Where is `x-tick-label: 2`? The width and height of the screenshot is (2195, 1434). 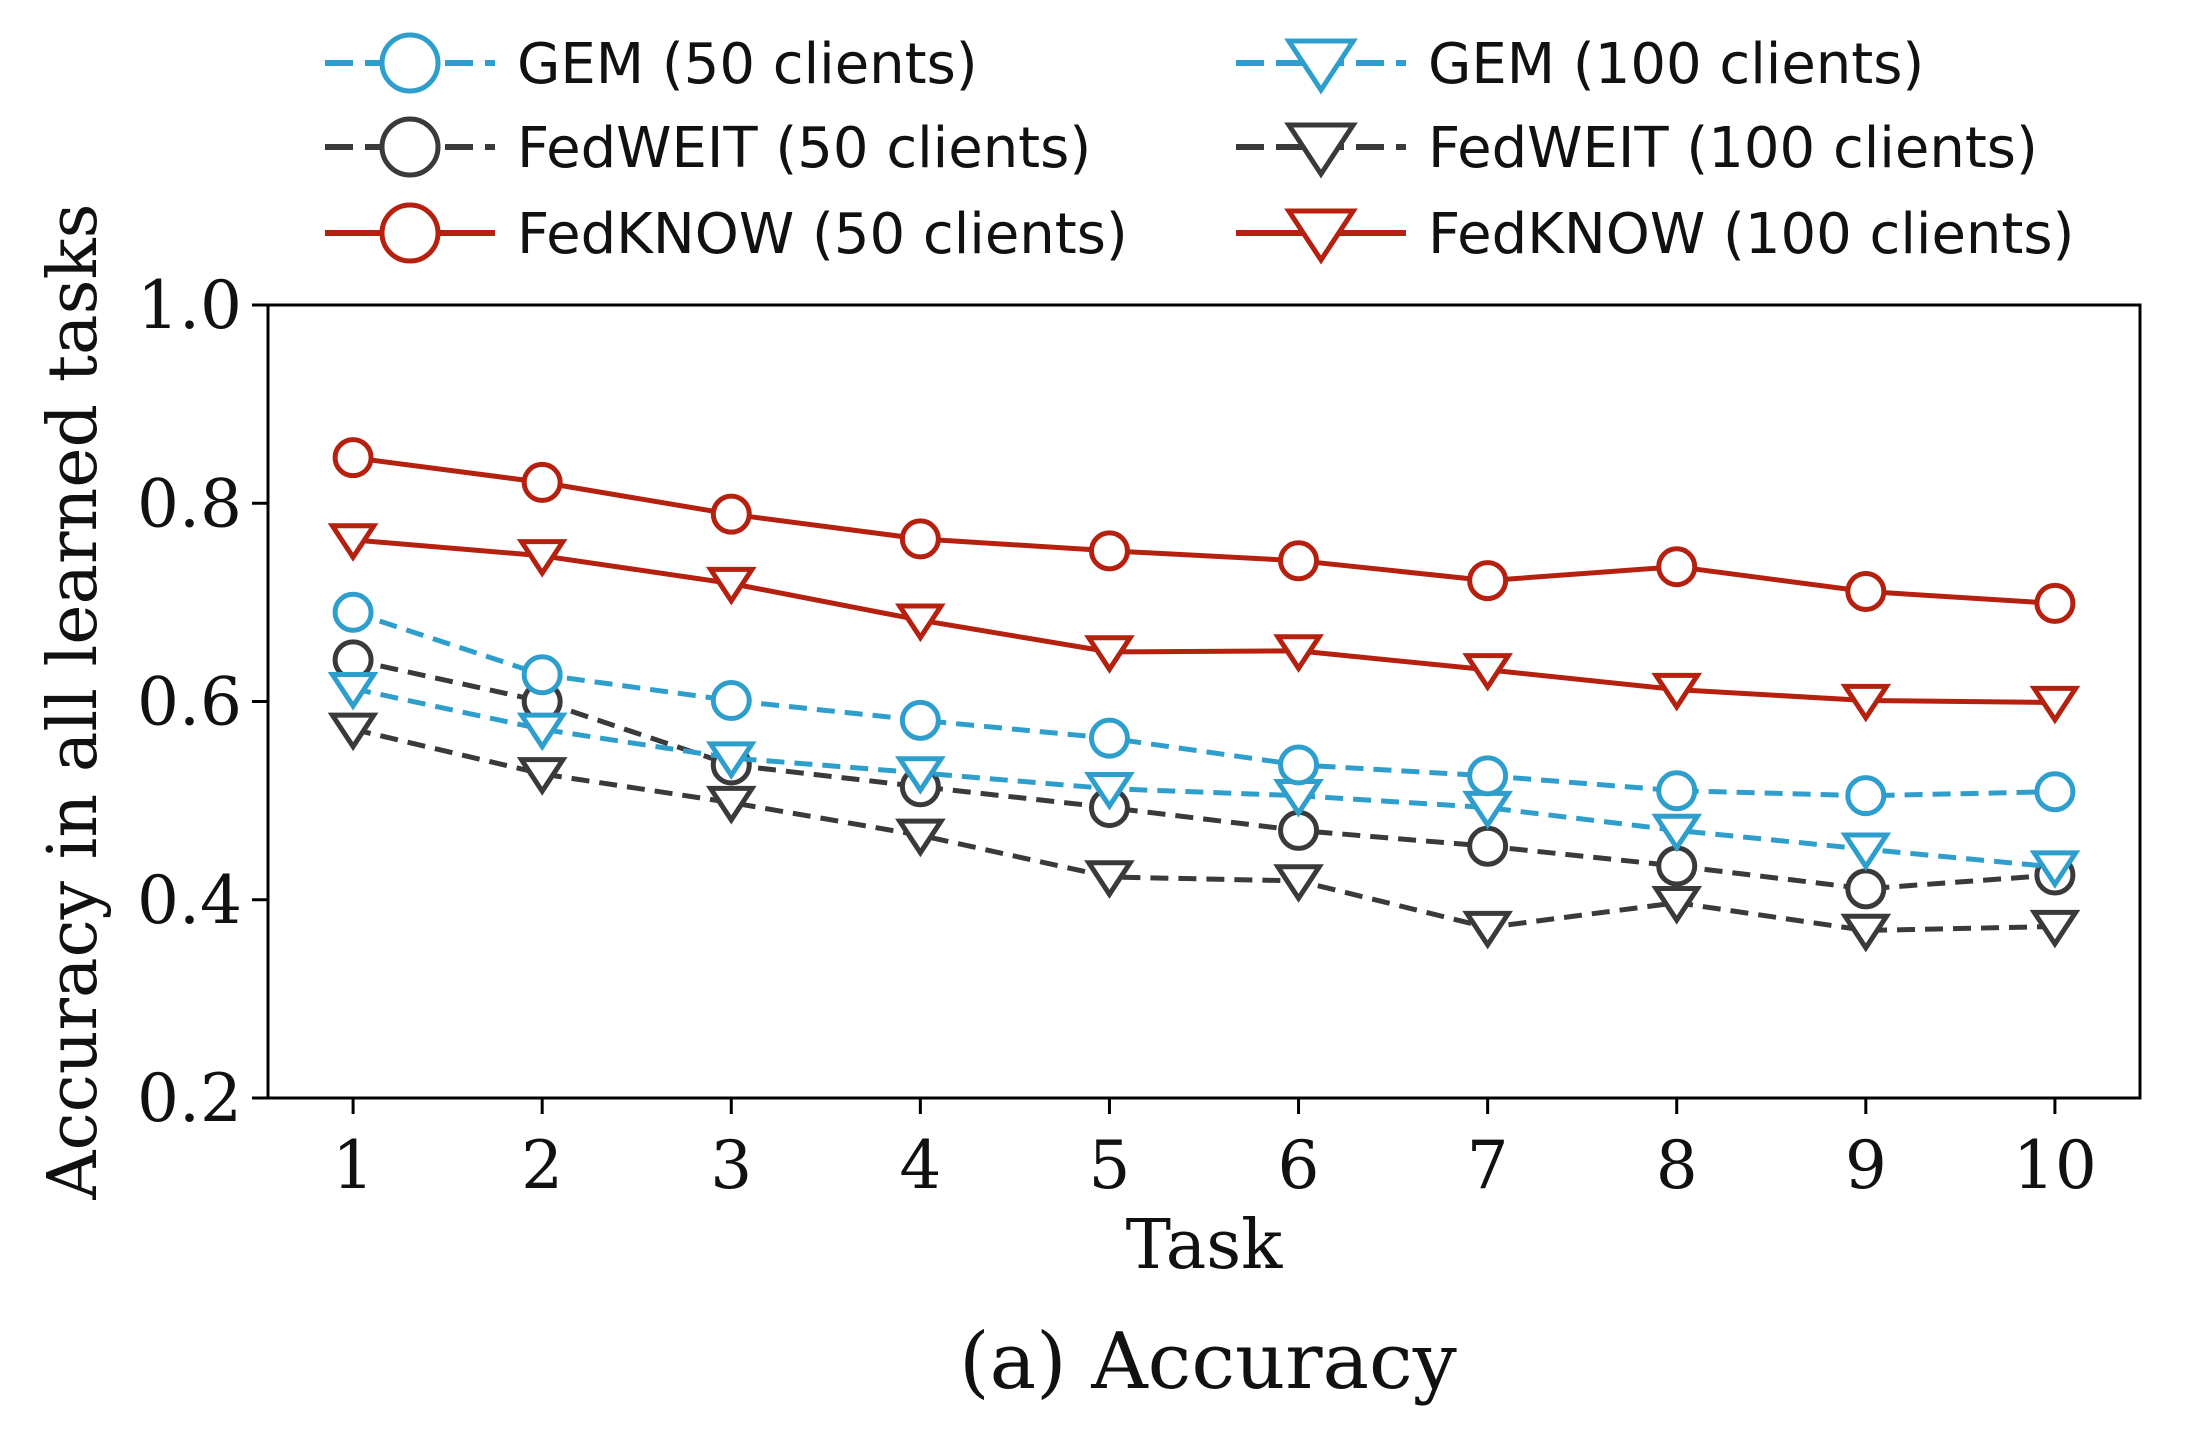 x-tick-label: 2 is located at coordinates (542, 1165).